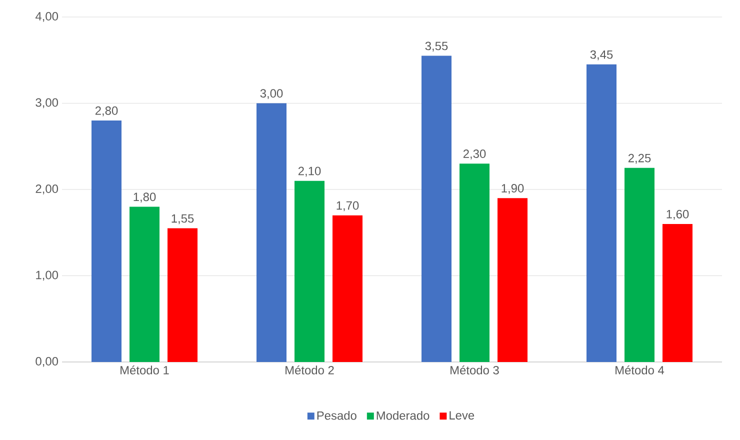 The width and height of the screenshot is (740, 440). Describe the element at coordinates (183, 219) in the screenshot. I see `data-label: 1,55` at that location.